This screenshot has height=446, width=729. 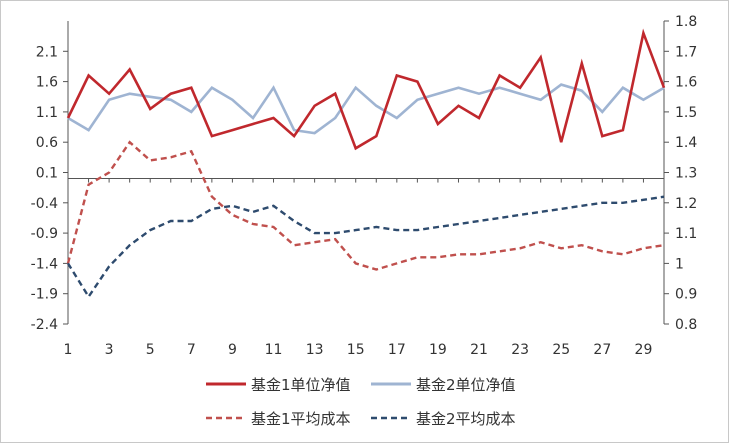 I want to click on x-tick-label: 23, so click(x=520, y=350).